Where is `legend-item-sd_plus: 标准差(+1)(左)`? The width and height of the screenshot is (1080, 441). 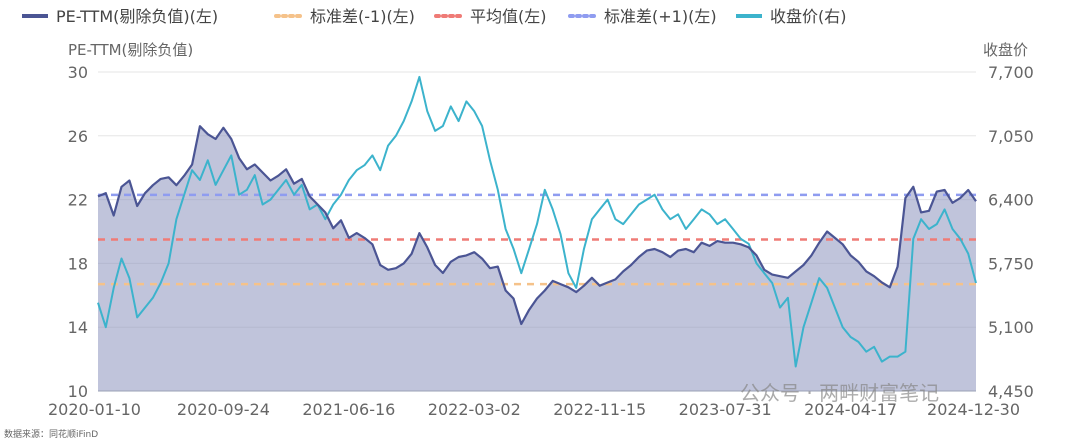 legend-item-sd_plus: 标准差(+1)(左) is located at coordinates (642, 16).